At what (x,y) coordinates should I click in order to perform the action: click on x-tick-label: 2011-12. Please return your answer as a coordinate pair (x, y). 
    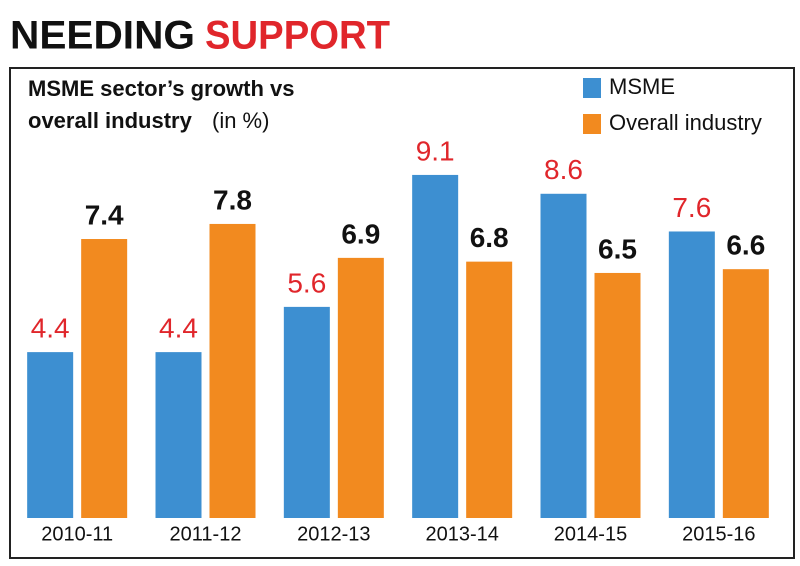
    Looking at the image, I should click on (206, 534).